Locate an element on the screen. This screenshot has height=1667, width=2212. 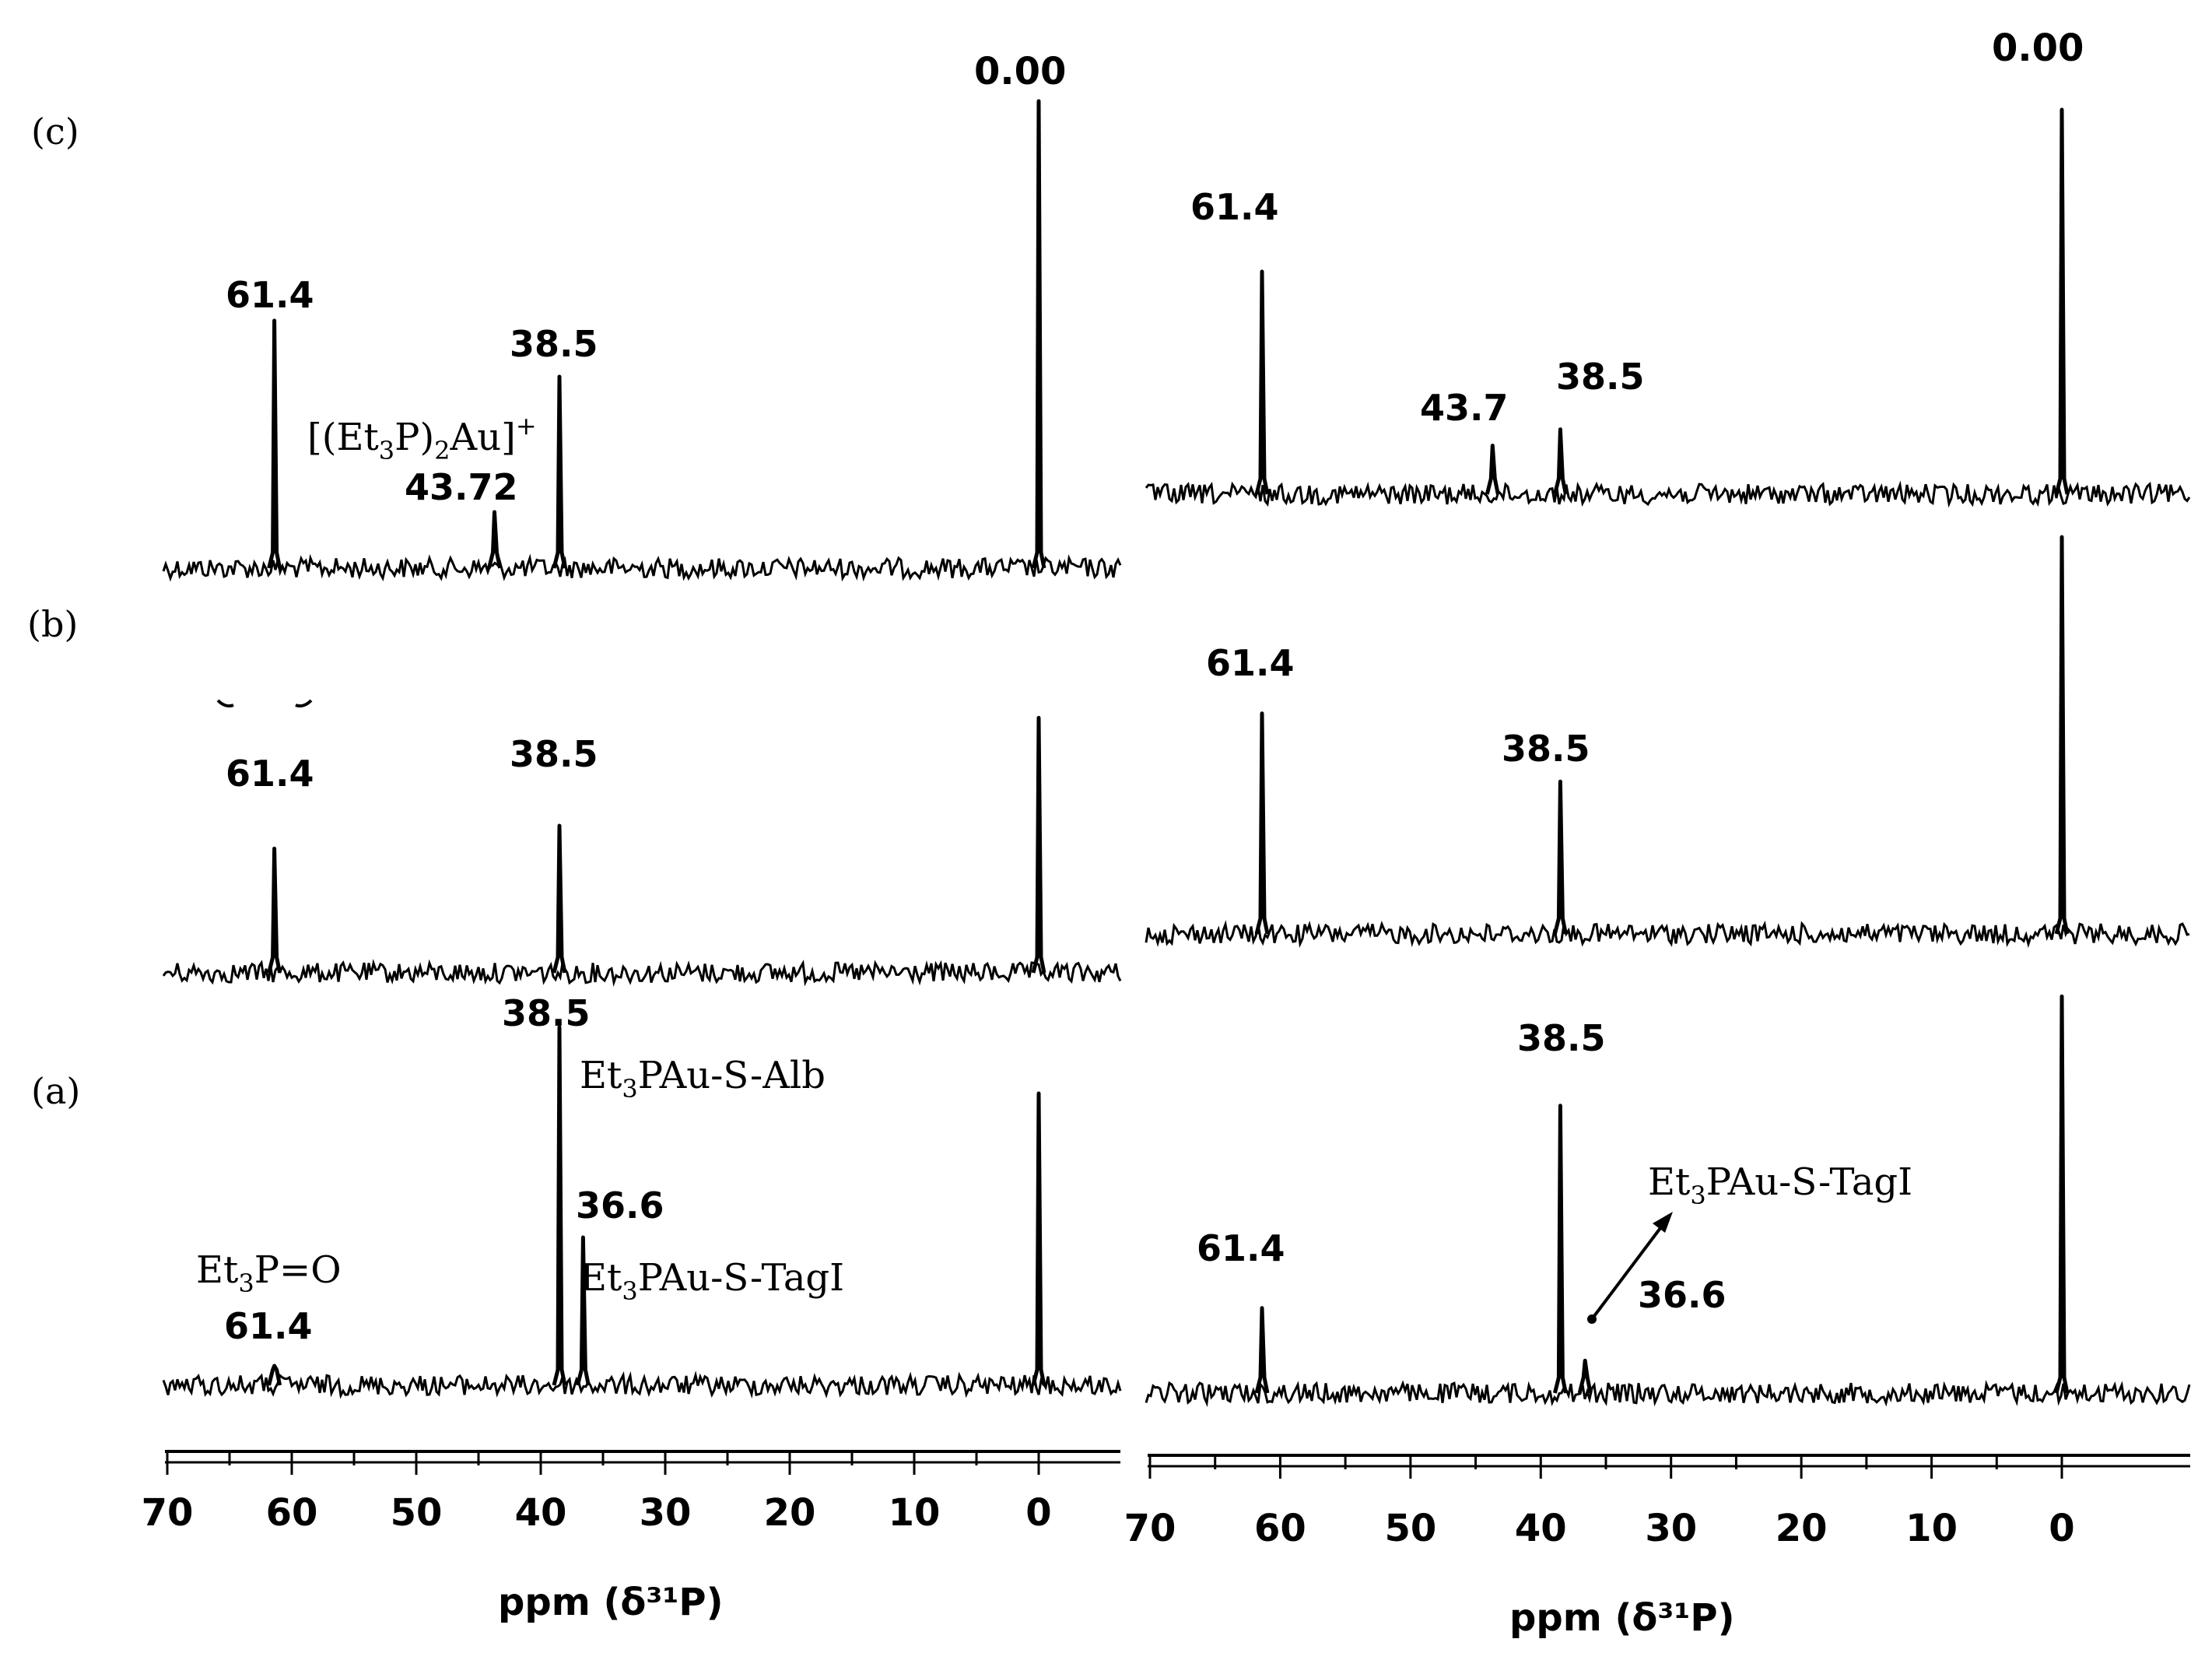
x-tick-label-1-30: 30 is located at coordinates (1671, 1528).